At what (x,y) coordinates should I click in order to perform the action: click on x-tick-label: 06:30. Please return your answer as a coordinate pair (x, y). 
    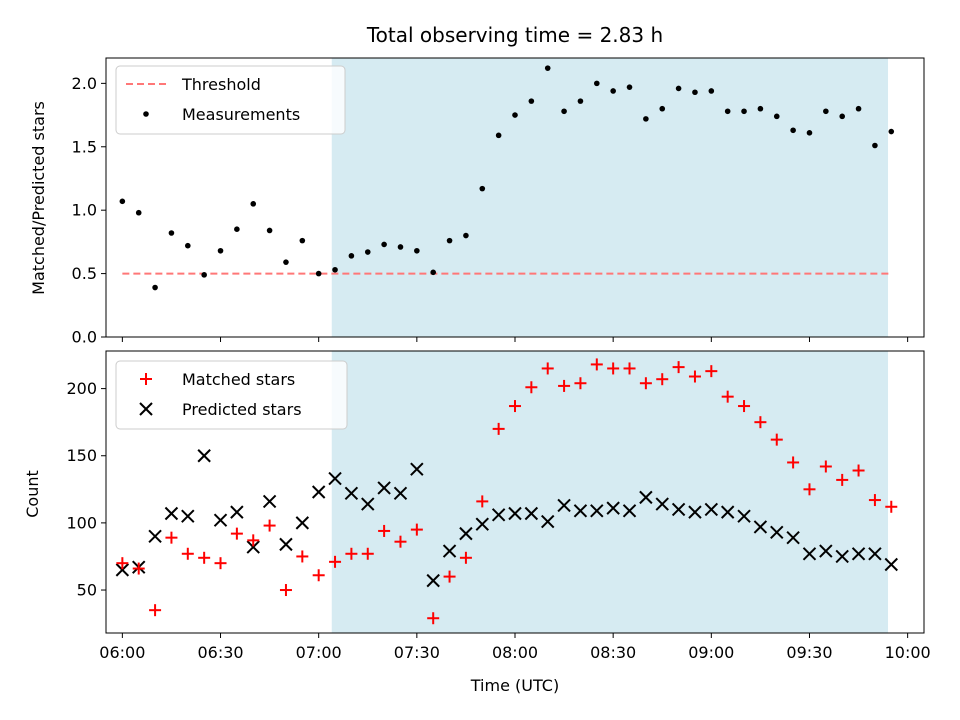
    Looking at the image, I should click on (220, 652).